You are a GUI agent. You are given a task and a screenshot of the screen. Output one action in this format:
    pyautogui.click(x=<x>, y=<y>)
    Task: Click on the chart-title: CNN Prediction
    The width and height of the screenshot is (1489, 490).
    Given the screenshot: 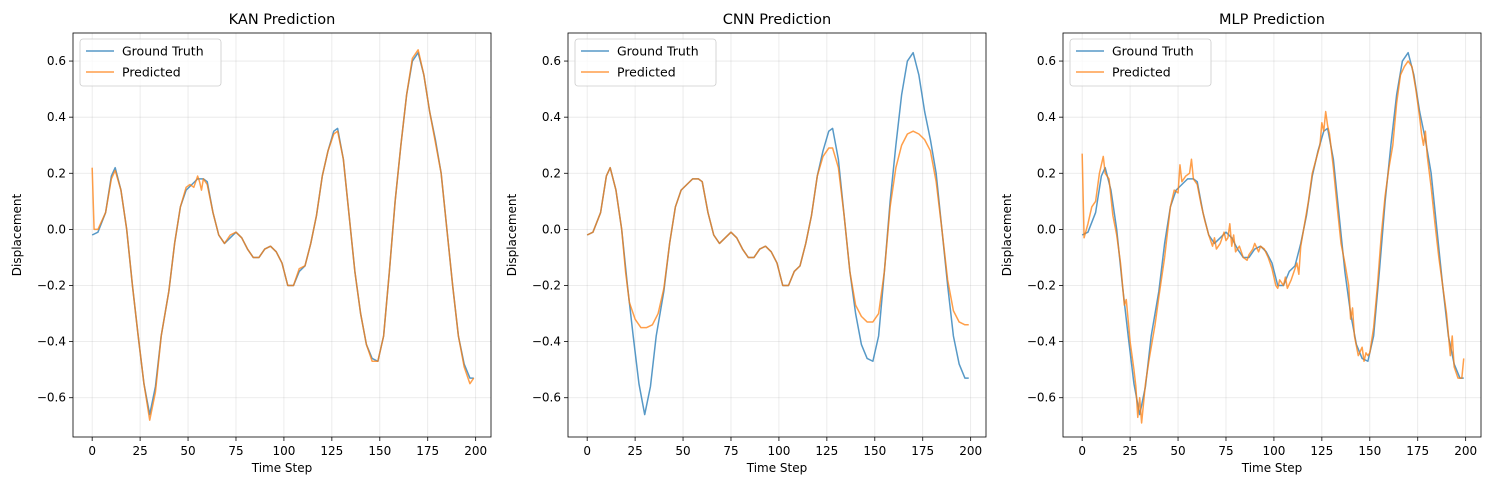 What is the action you would take?
    pyautogui.click(x=777, y=20)
    